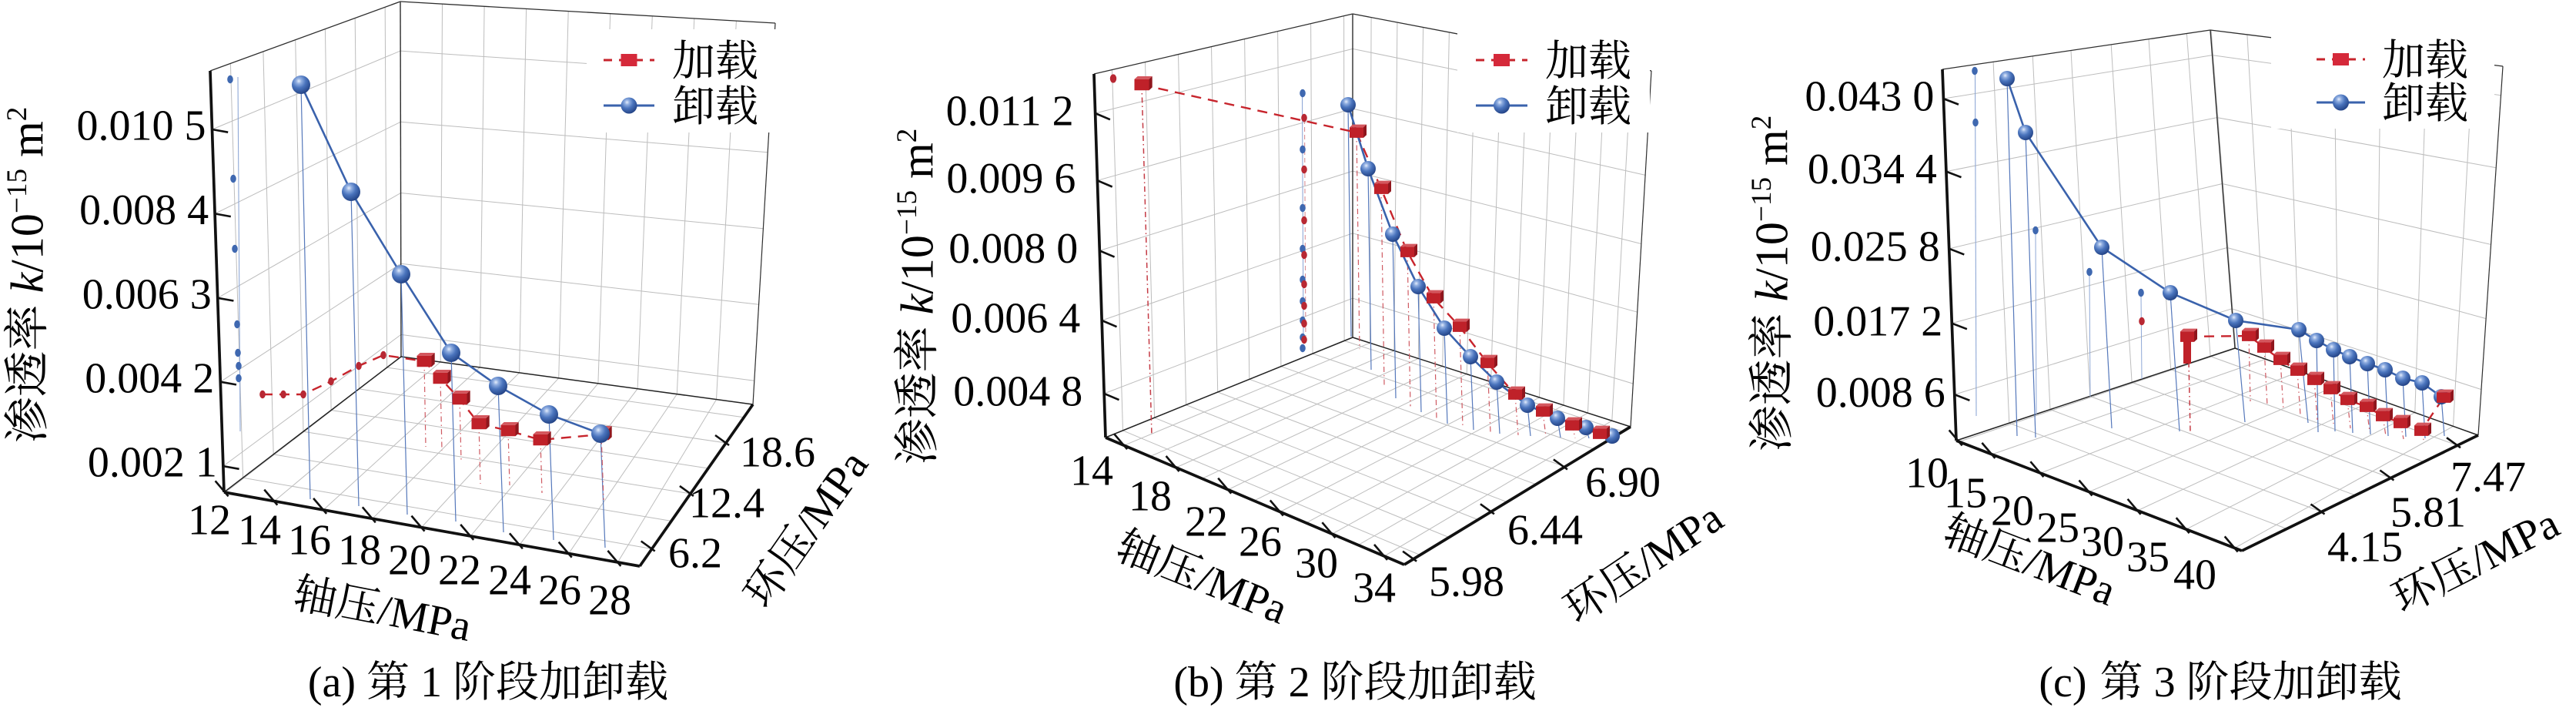  Describe the element at coordinates (1203, 683) in the screenshot. I see `svg-text: (b)` at that location.